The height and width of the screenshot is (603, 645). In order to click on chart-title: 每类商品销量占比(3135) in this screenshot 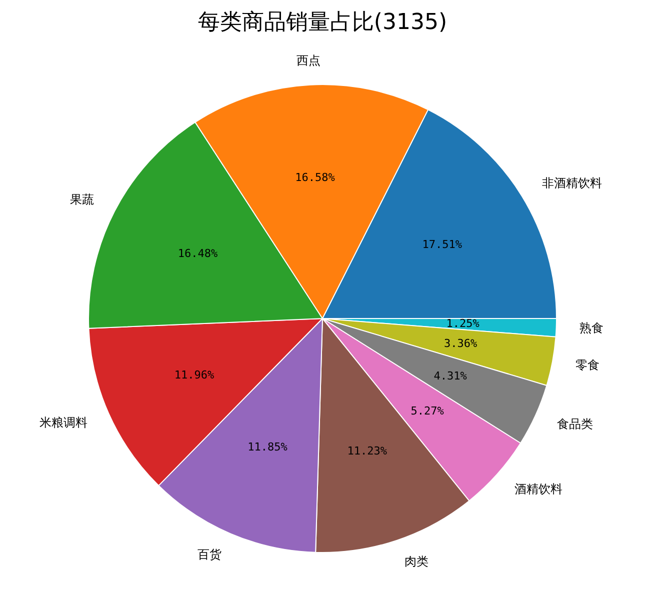, I will do `click(322, 23)`.